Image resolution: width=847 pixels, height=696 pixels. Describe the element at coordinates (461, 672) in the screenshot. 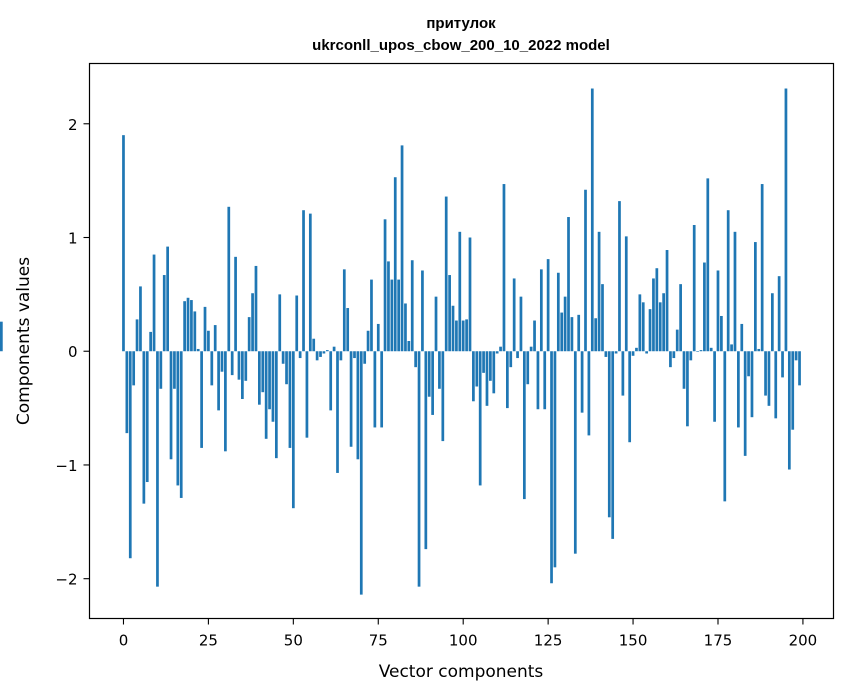

I see `x-axis-label: Vector components` at that location.